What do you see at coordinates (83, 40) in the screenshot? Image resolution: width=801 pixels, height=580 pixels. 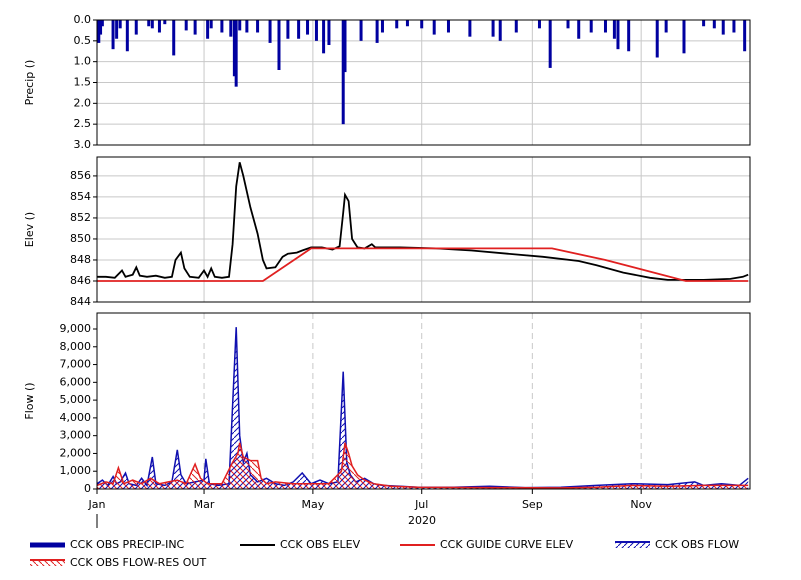 I see `y-tick-label: 0.5` at bounding box center [83, 40].